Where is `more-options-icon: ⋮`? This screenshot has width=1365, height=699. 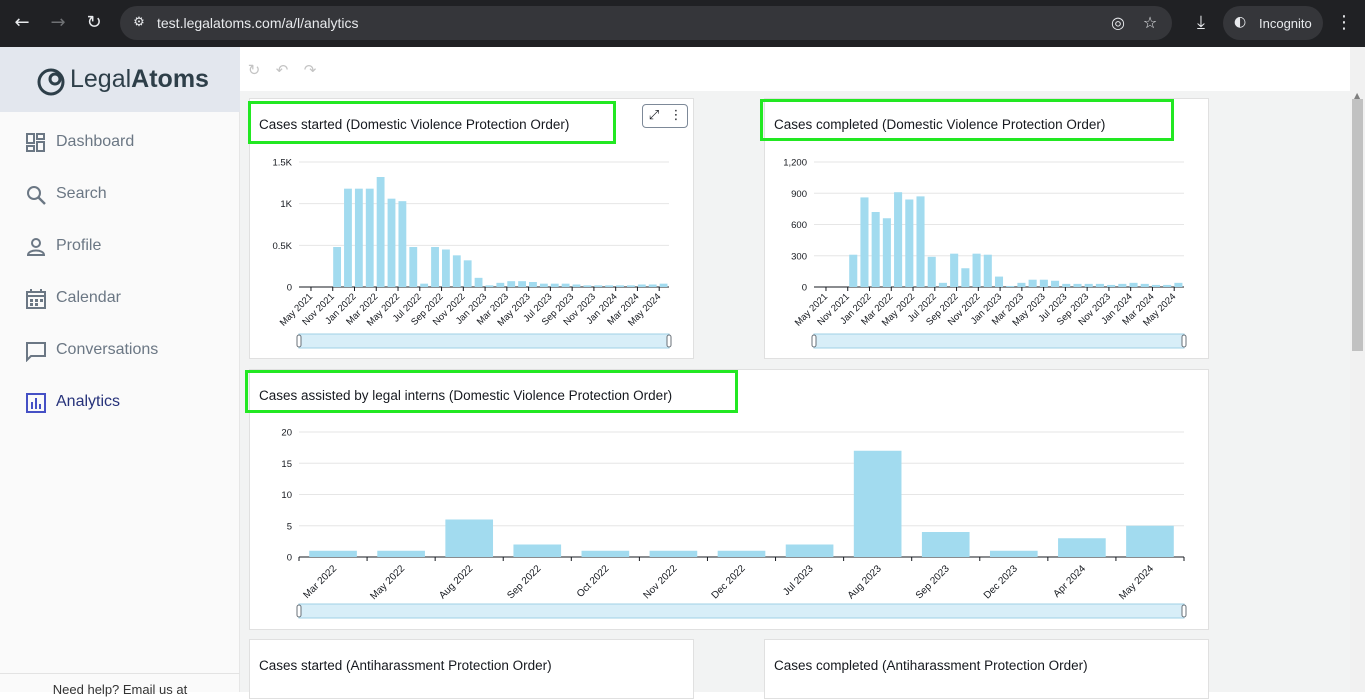 more-options-icon: ⋮ is located at coordinates (676, 115).